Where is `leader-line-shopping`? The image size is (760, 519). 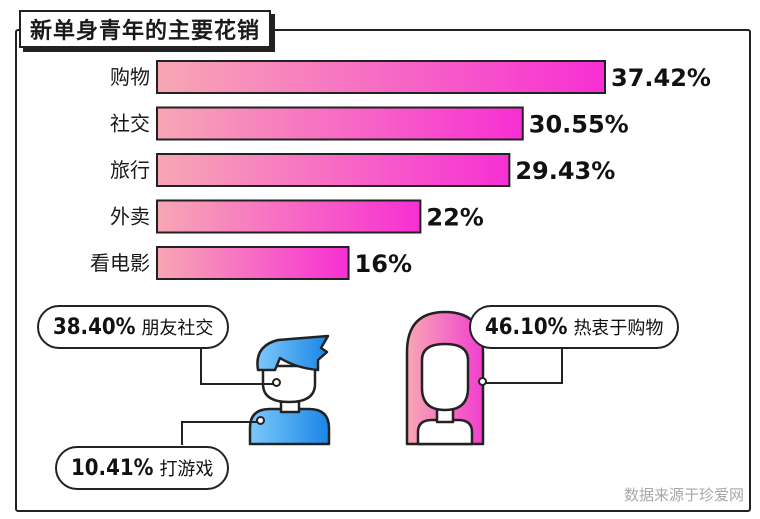 leader-line-shopping is located at coordinates (524, 366).